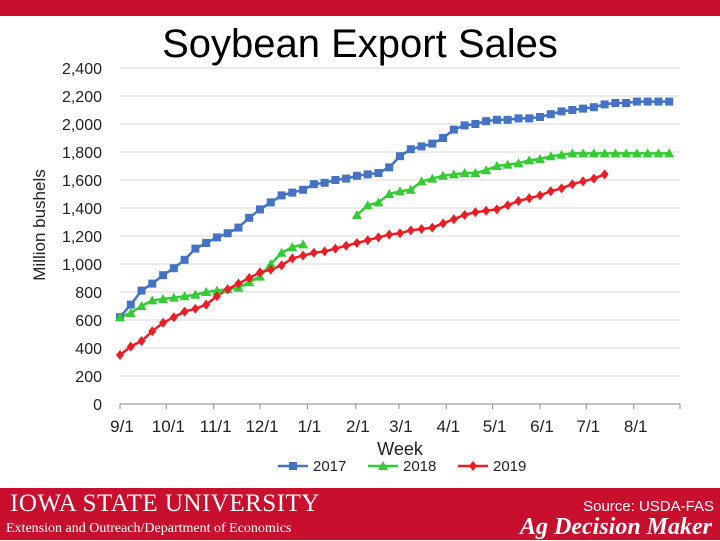 This screenshot has width=720, height=541. What do you see at coordinates (261, 426) in the screenshot?
I see `x-tick-label: 12/1` at bounding box center [261, 426].